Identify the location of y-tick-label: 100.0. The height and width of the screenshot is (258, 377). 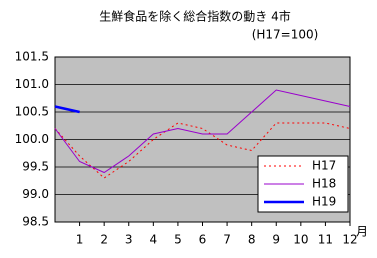
(32, 139).